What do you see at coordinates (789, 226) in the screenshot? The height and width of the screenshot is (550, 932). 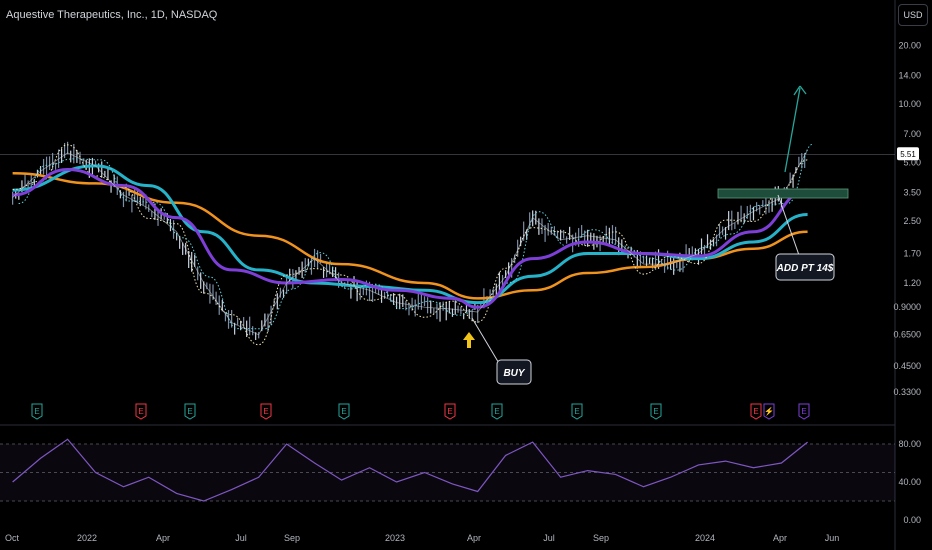 I see `target-callout-line` at bounding box center [789, 226].